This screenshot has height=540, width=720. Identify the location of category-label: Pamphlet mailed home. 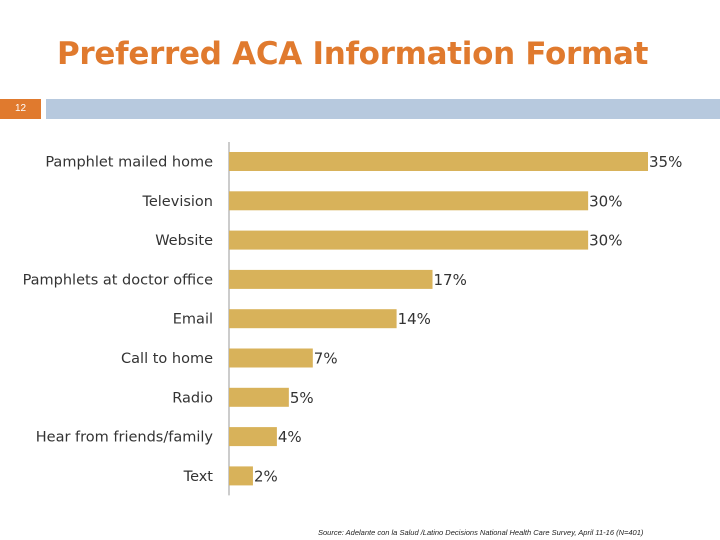
(129, 163).